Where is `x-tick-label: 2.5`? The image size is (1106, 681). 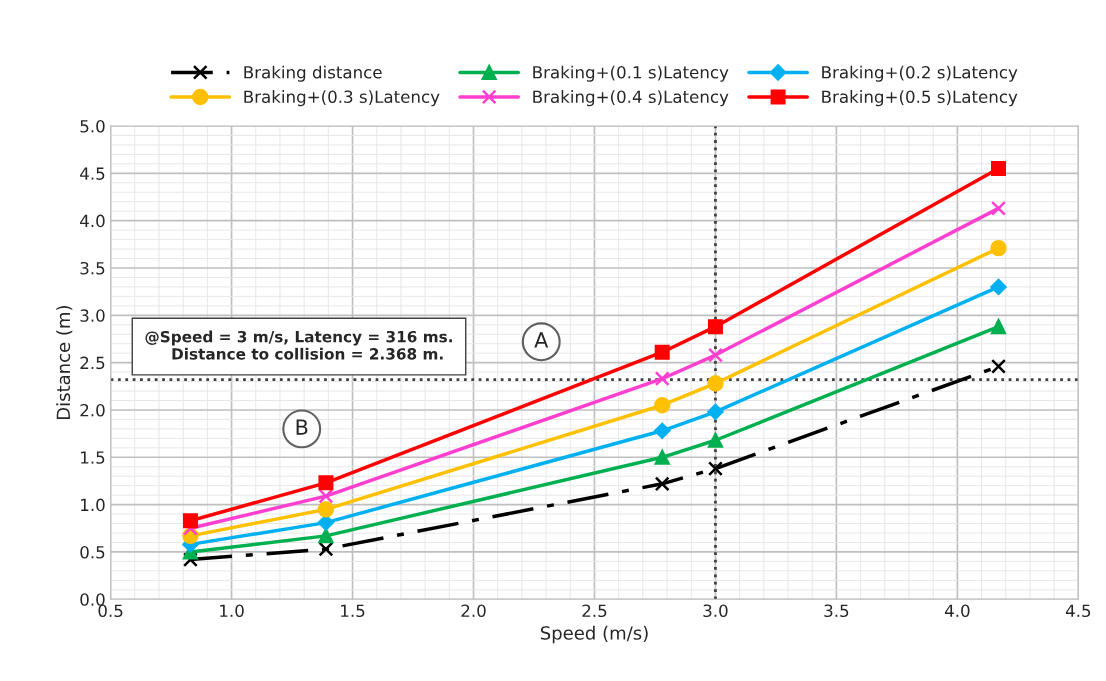
x-tick-label: 2.5 is located at coordinates (594, 611).